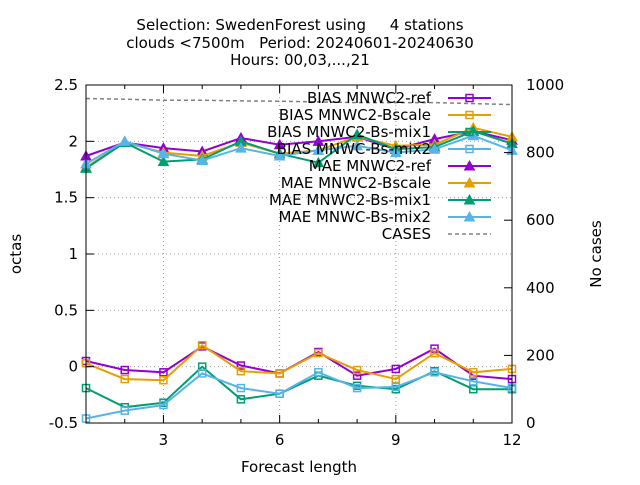 The image size is (640, 485). Describe the element at coordinates (540, 153) in the screenshot. I see `y2-tick-label: 800` at that location.